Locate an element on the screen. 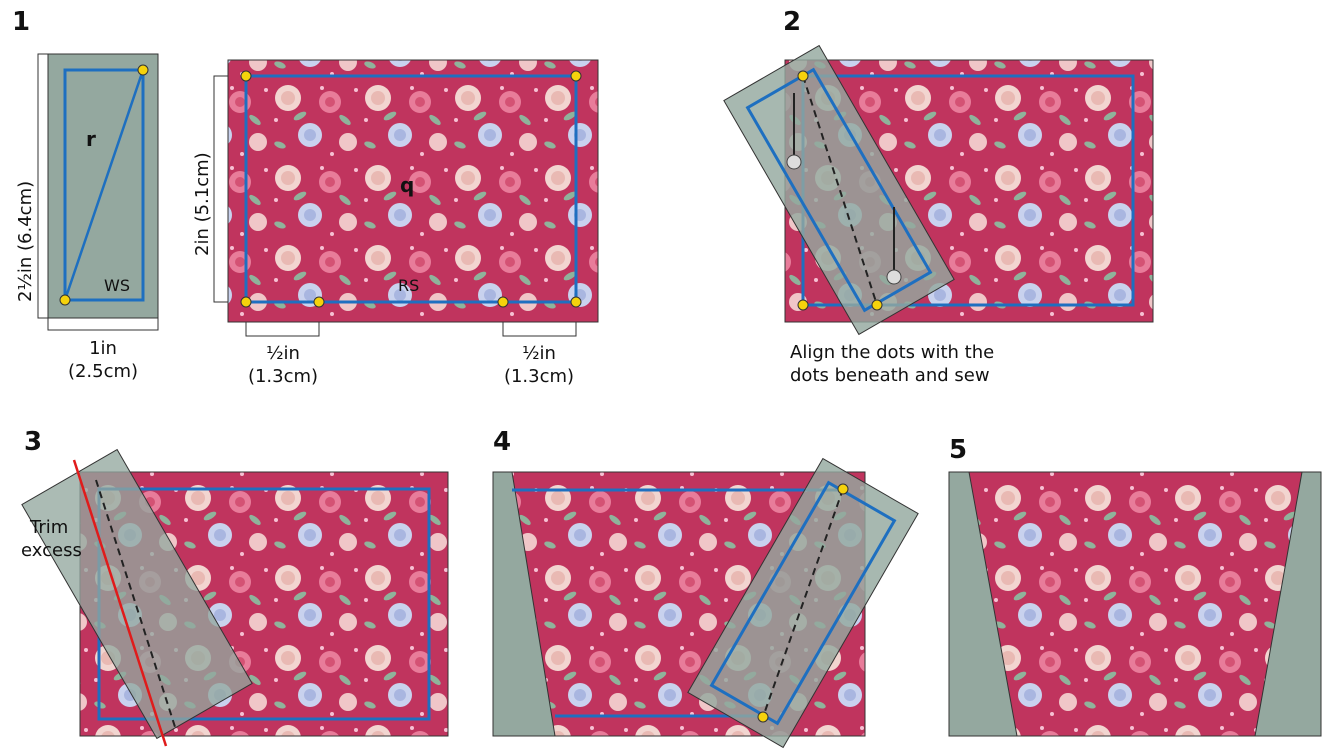 The image size is (1335, 749). step3-trim-line is located at coordinates (120, 603).